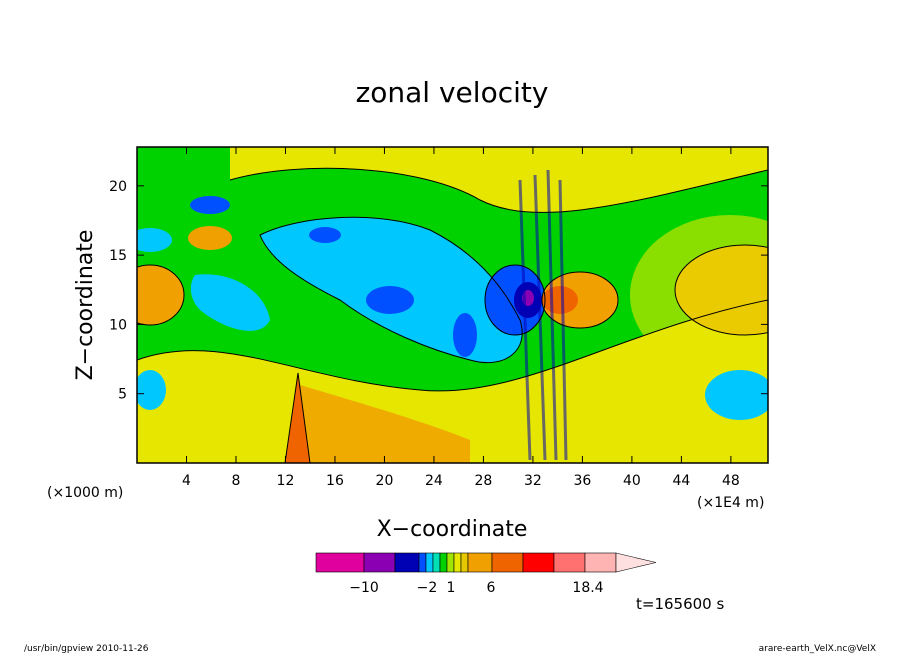 The height and width of the screenshot is (654, 904). I want to click on x-tick-label: 40, so click(632, 481).